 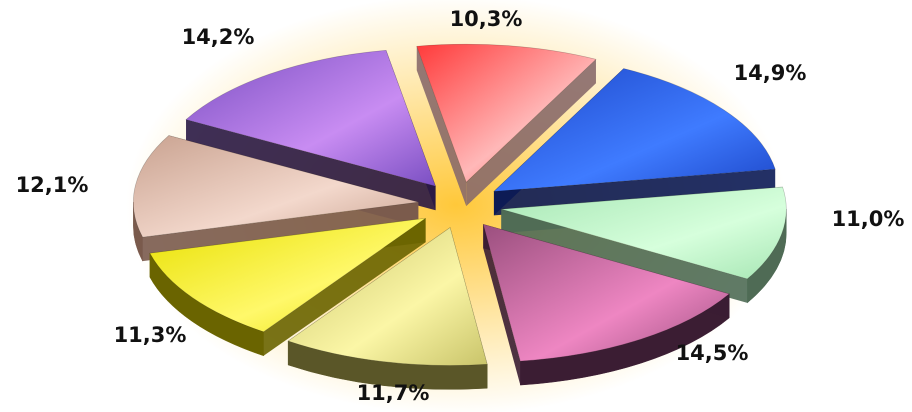 I want to click on slice-data-label: 14,2%, so click(x=218, y=37).